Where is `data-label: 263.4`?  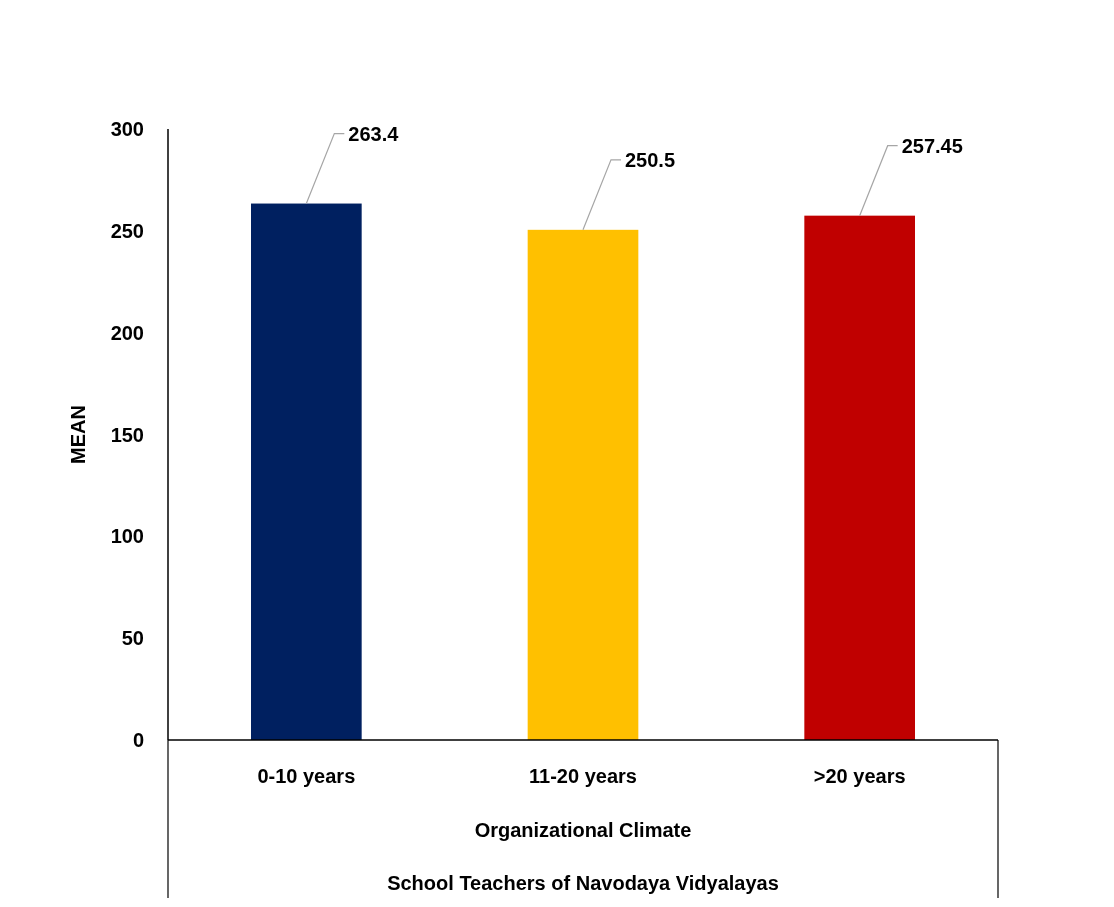
data-label: 263.4 is located at coordinates (374, 133).